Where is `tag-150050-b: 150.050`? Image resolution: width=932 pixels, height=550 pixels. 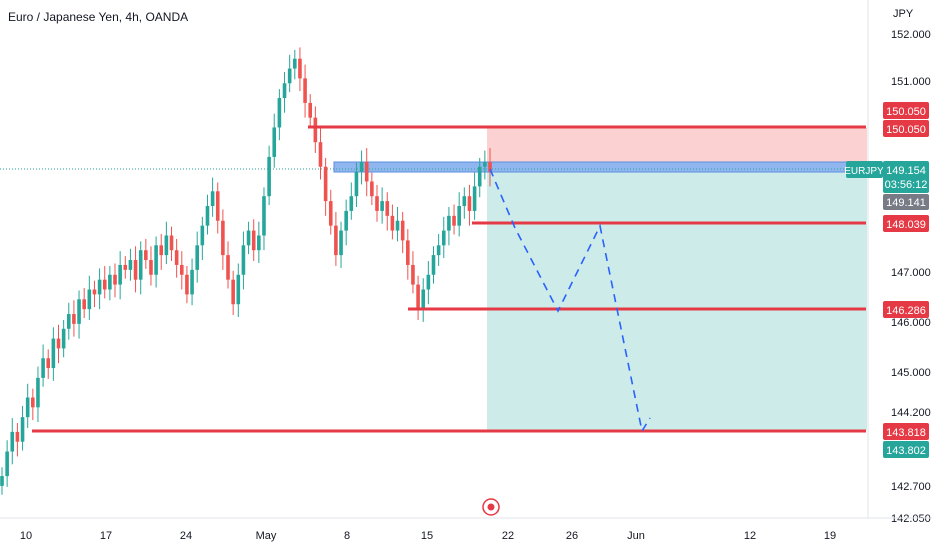
tag-150050-b: 150.050 is located at coordinates (906, 130).